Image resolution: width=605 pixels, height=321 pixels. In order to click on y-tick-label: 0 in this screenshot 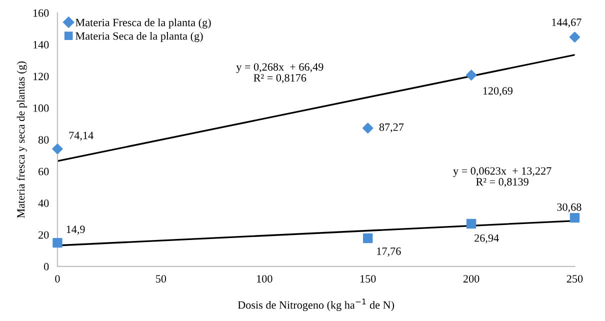, I will do `click(46, 266)`.